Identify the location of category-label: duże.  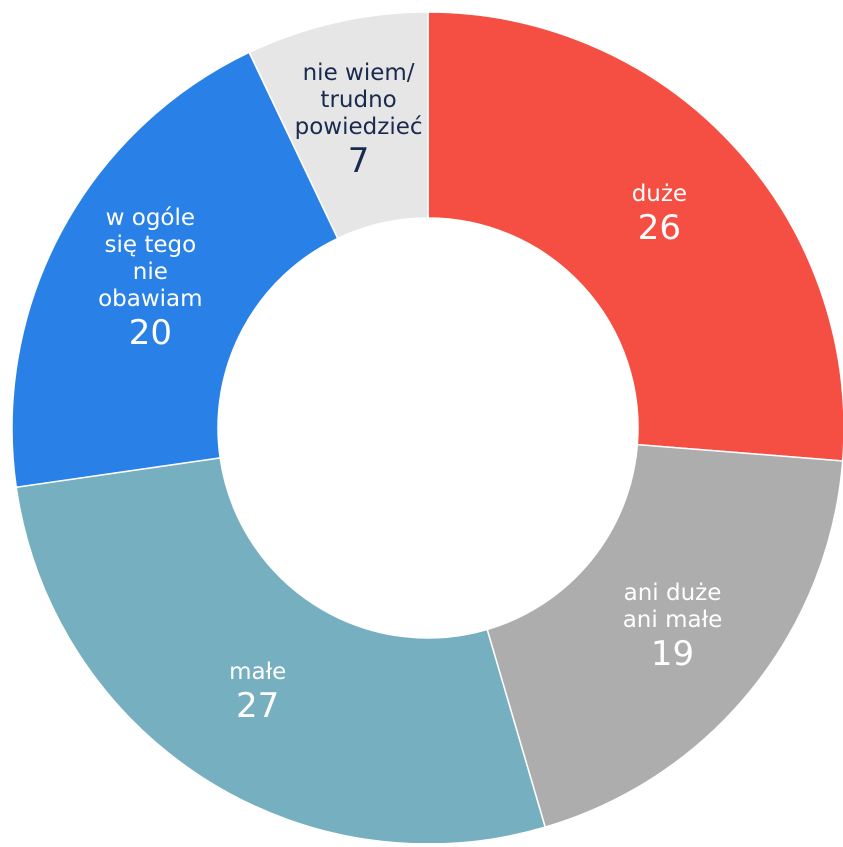
(659, 193).